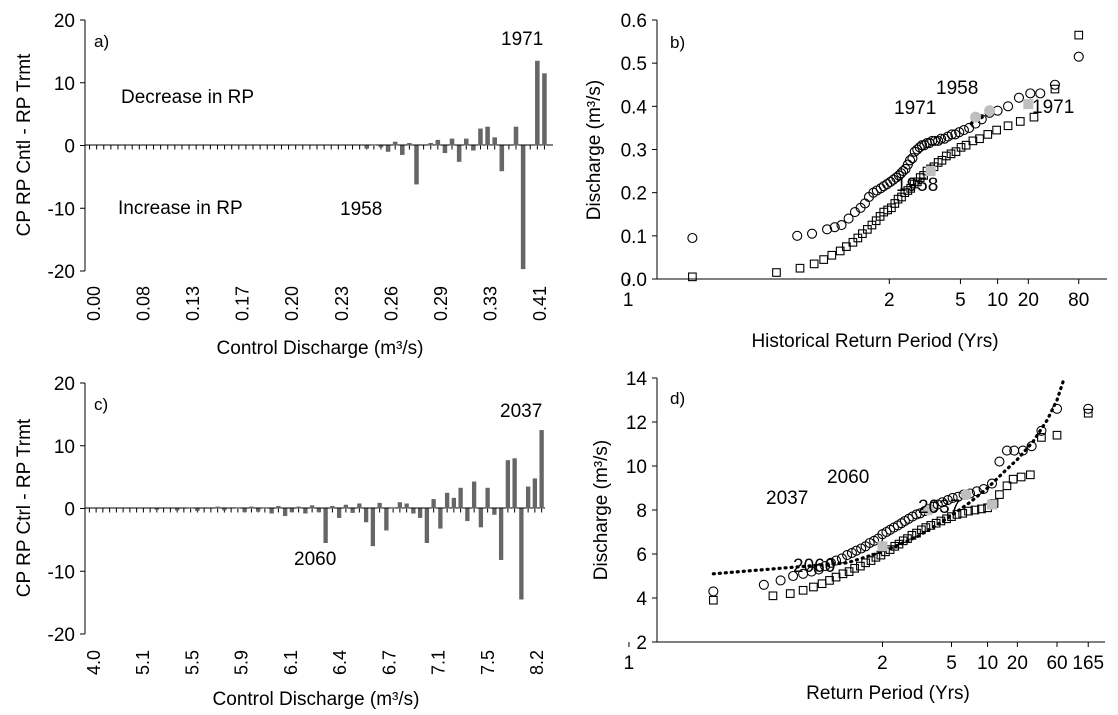  Describe the element at coordinates (594, 150) in the screenshot. I see `panel-b-ylabel: Discharge (m³/s)` at that location.